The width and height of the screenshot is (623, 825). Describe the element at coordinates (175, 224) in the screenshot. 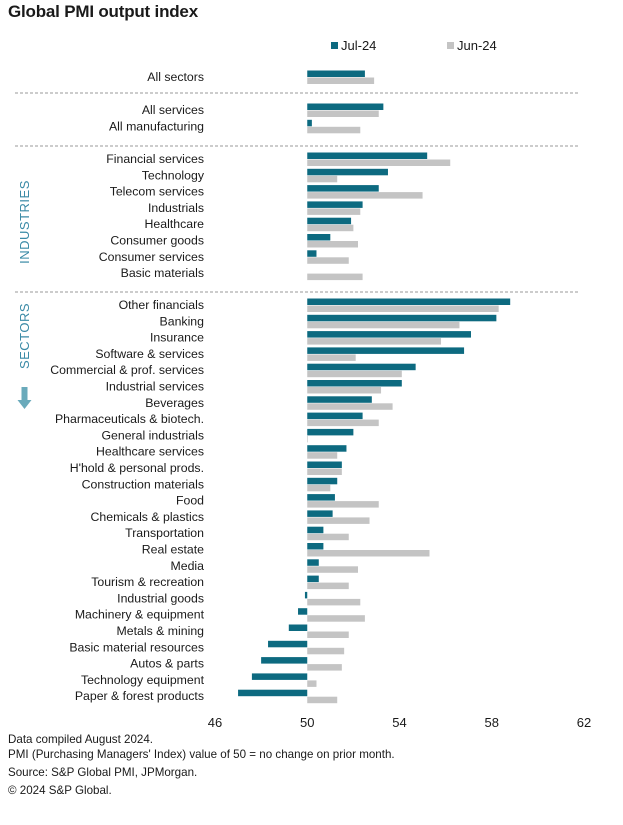

I see `category-label: Healthcare` at that location.